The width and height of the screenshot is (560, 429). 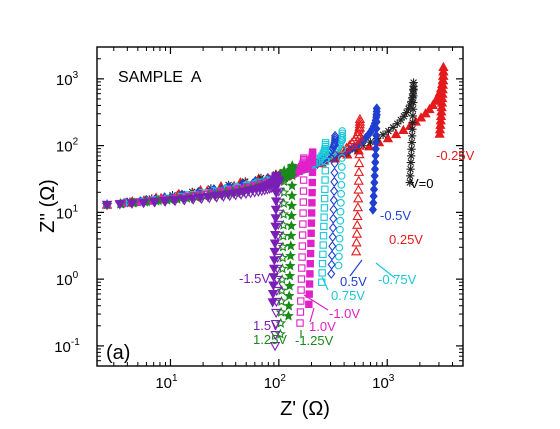 I want to click on curve-label: -1.0V, so click(x=344, y=313).